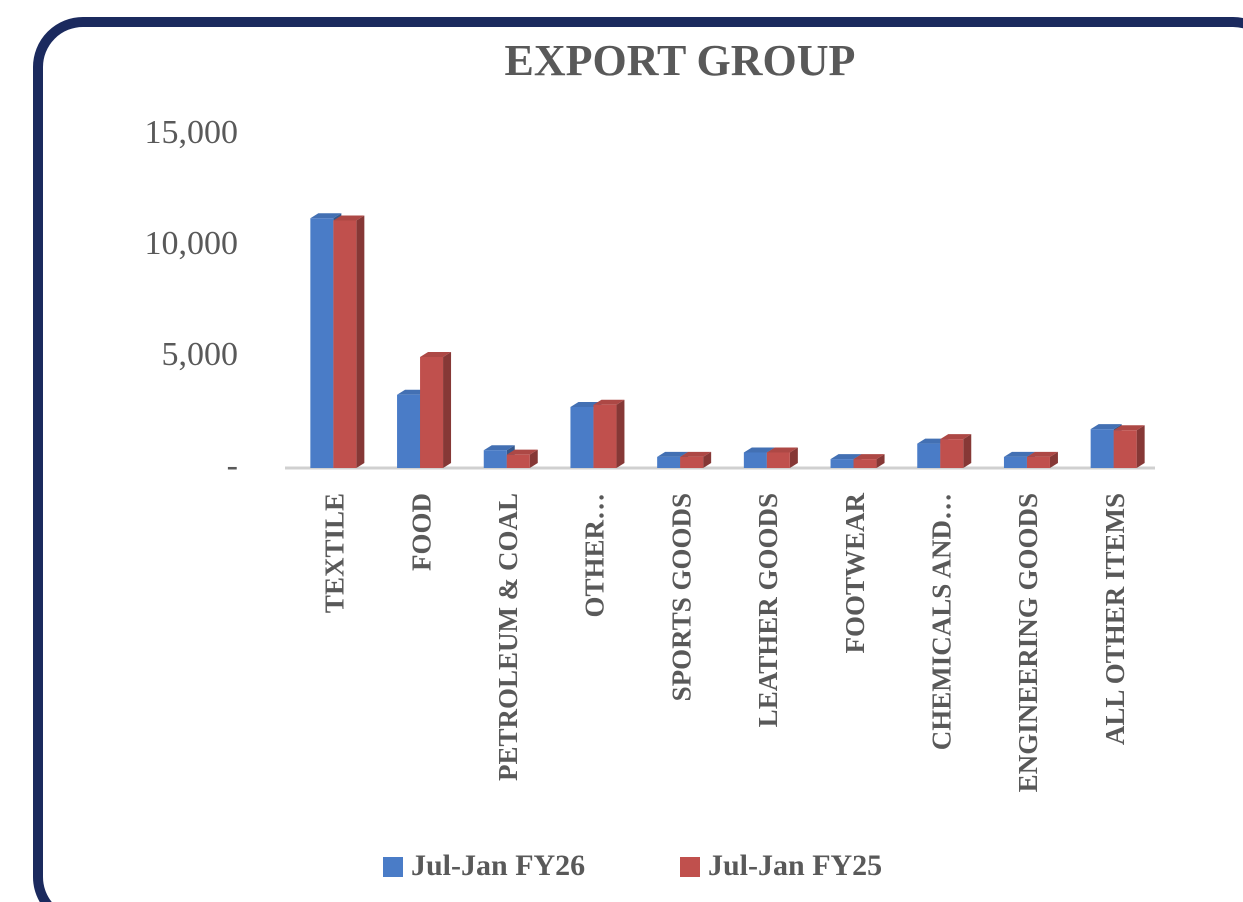 The width and height of the screenshot is (1243, 902). What do you see at coordinates (232, 465) in the screenshot?
I see `y-tick-label: -` at bounding box center [232, 465].